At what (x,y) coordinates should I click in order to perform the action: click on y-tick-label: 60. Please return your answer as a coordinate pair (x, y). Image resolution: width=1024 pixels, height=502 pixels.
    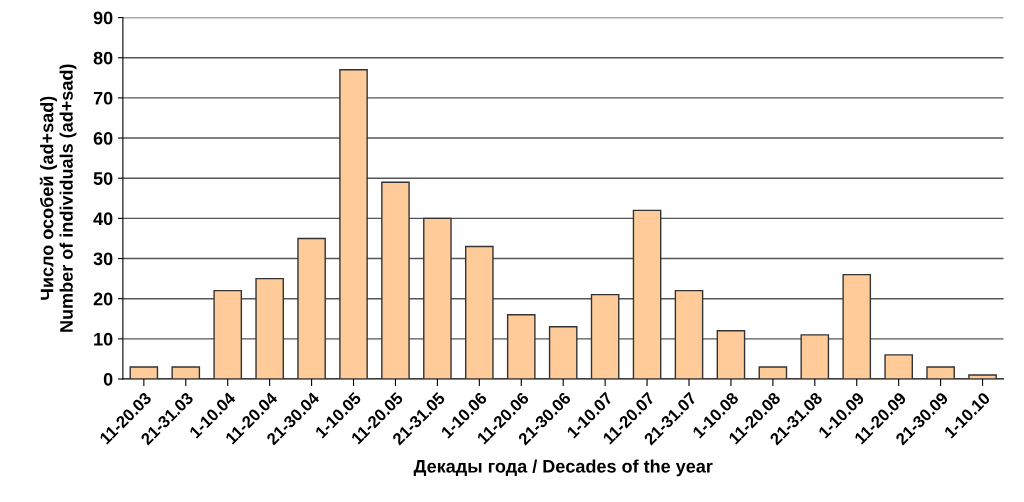
    Looking at the image, I should click on (103, 138).